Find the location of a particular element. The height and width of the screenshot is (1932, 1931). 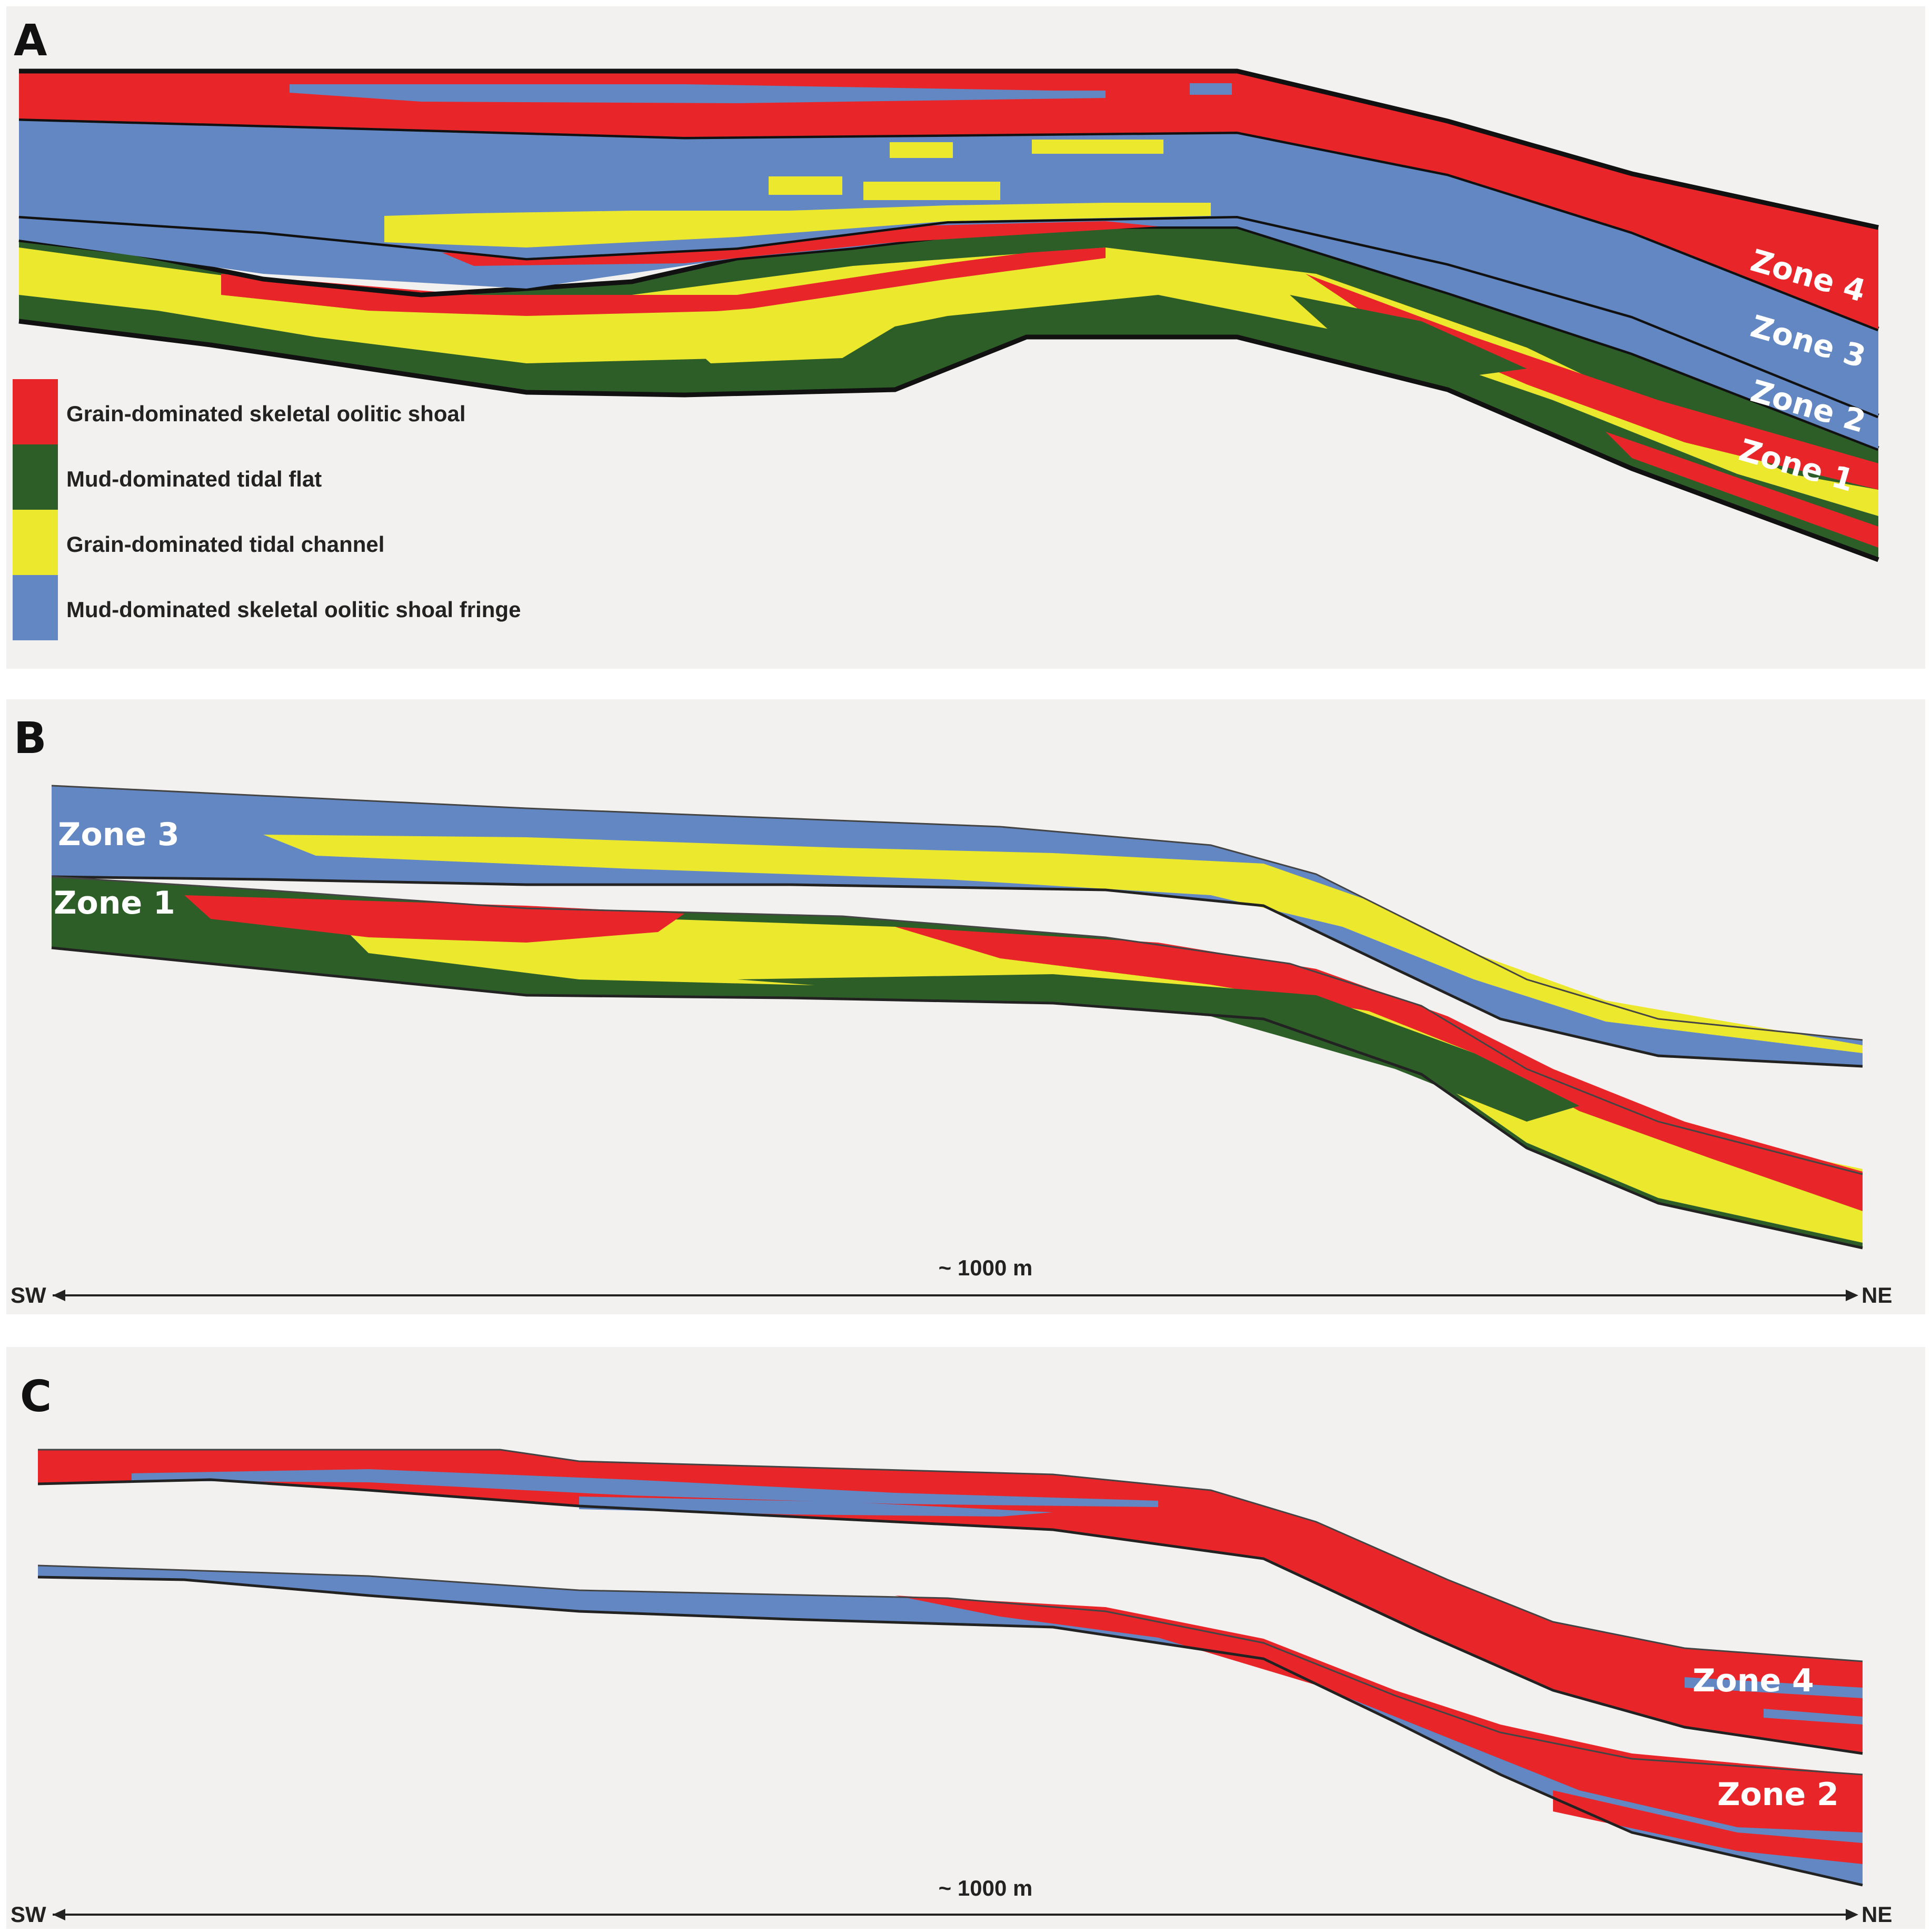

zone-3-body is located at coordinates (948, 267).